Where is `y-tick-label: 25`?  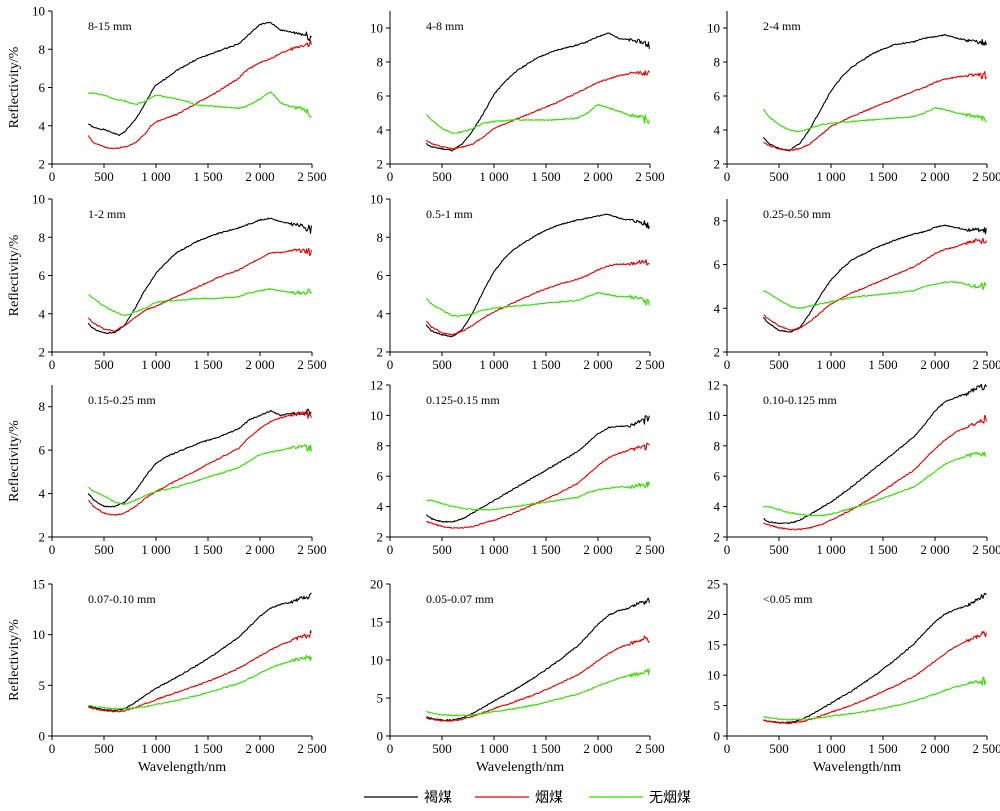
y-tick-label: 25 is located at coordinates (713, 584).